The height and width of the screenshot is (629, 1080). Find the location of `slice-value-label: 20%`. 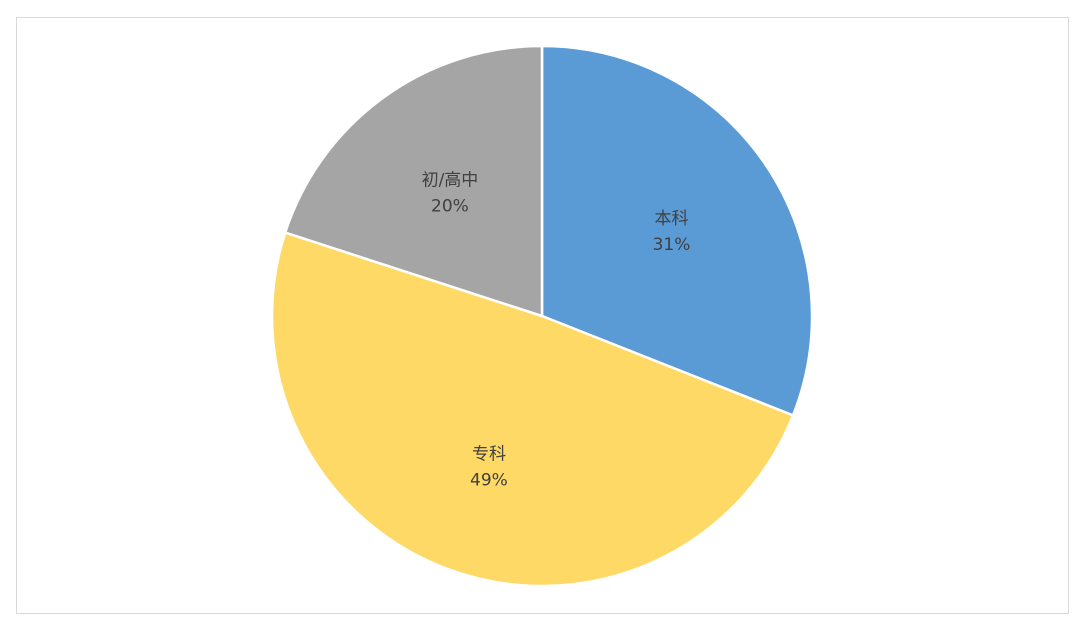

slice-value-label: 20% is located at coordinates (450, 206).